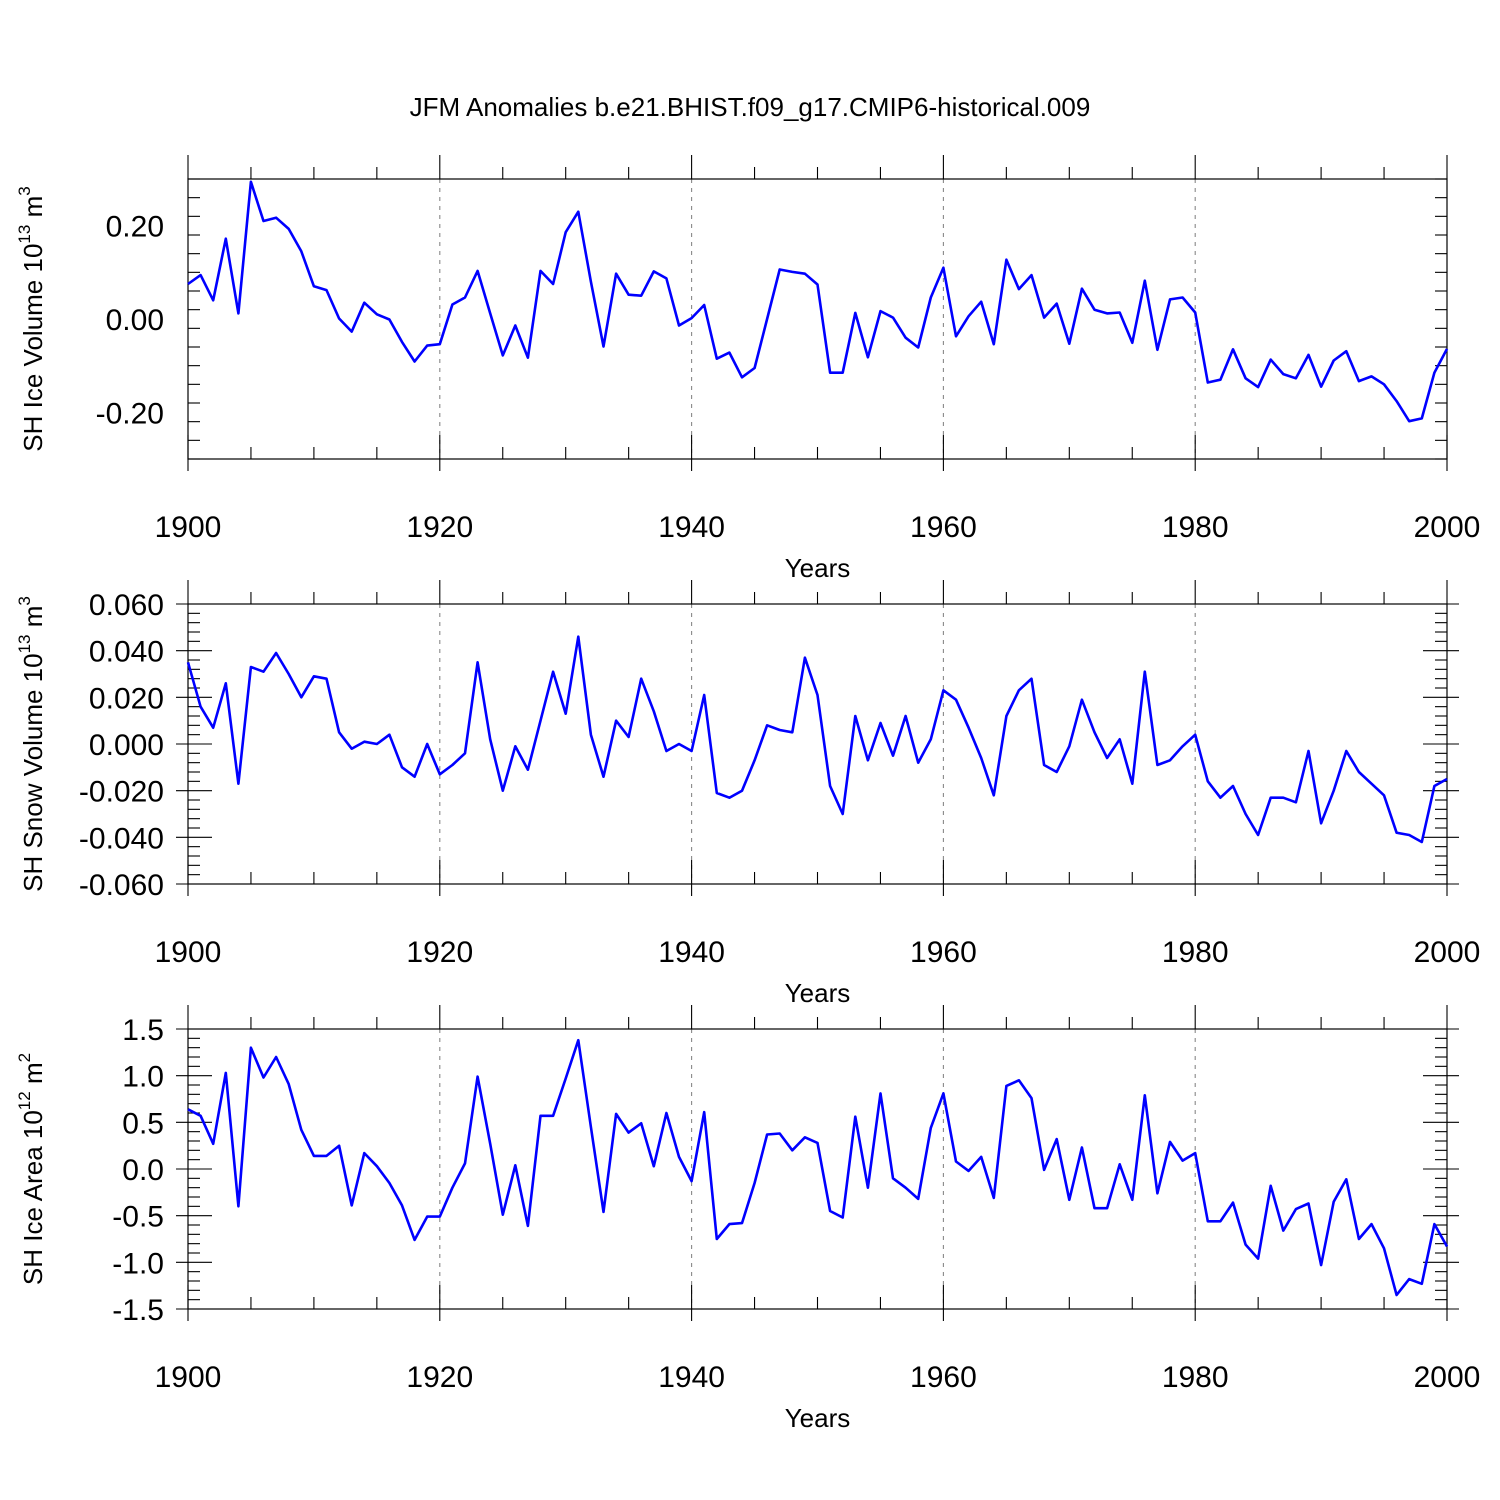 This screenshot has height=1500, width=1500. I want to click on y-tick-label: -1.5, so click(138, 1310).